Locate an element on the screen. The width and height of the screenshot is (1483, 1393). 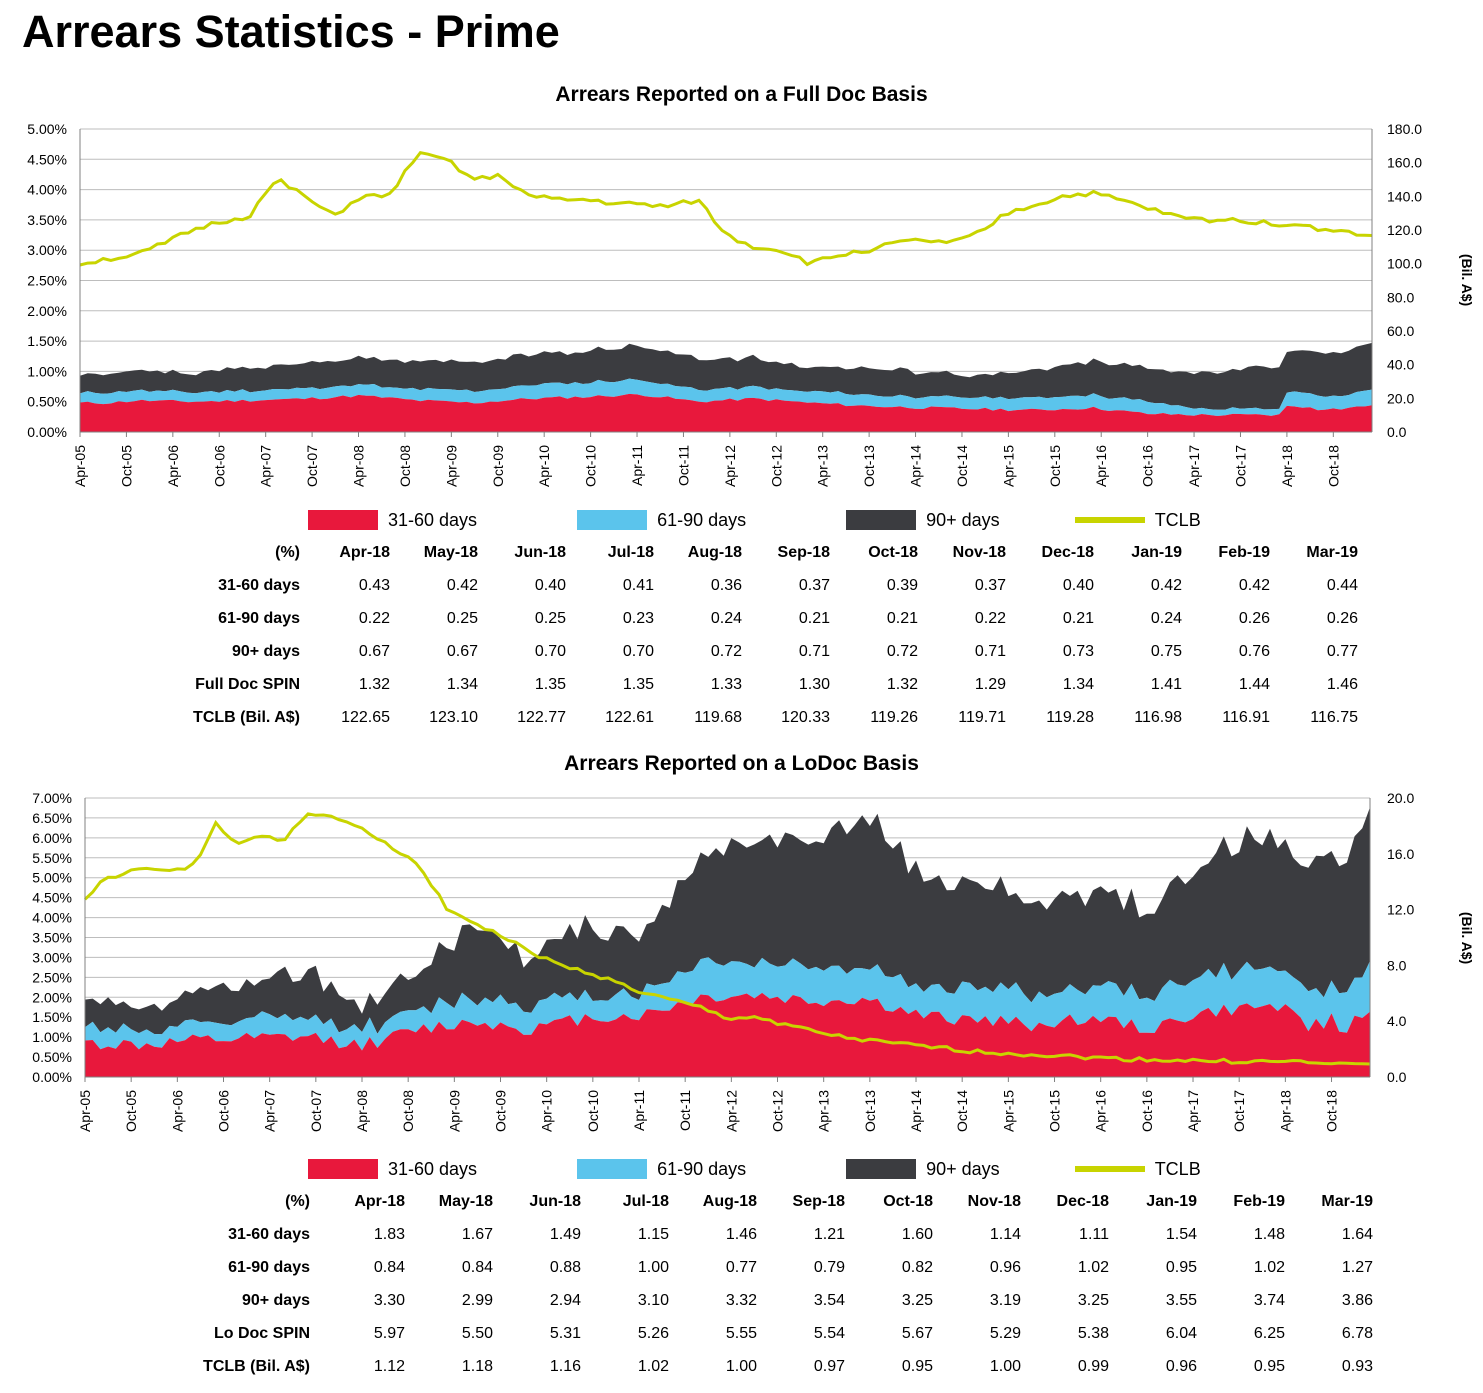
y-left-tick-label: 4.00% is located at coordinates (52, 918).